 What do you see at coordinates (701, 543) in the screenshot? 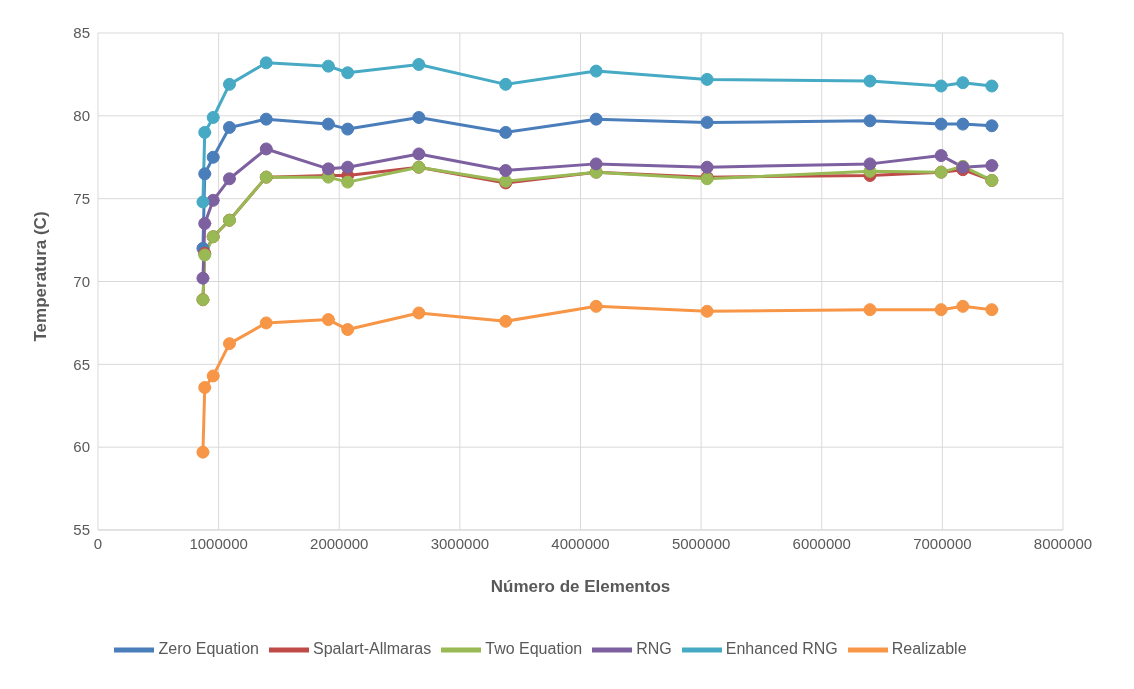
I see `x-tick-label: 5000000` at bounding box center [701, 543].